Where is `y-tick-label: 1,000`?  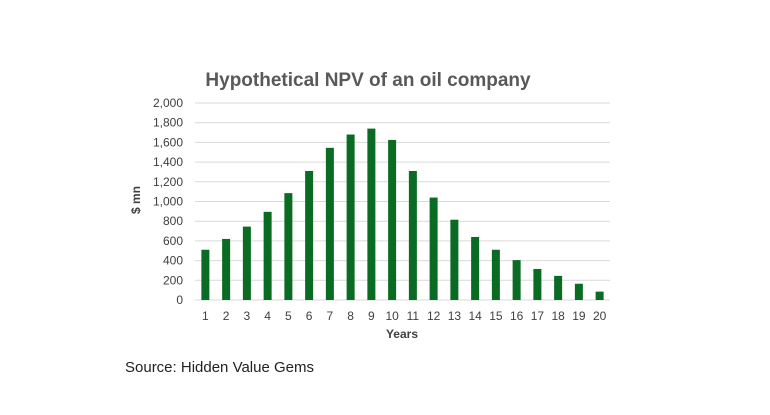 y-tick-label: 1,000 is located at coordinates (168, 202).